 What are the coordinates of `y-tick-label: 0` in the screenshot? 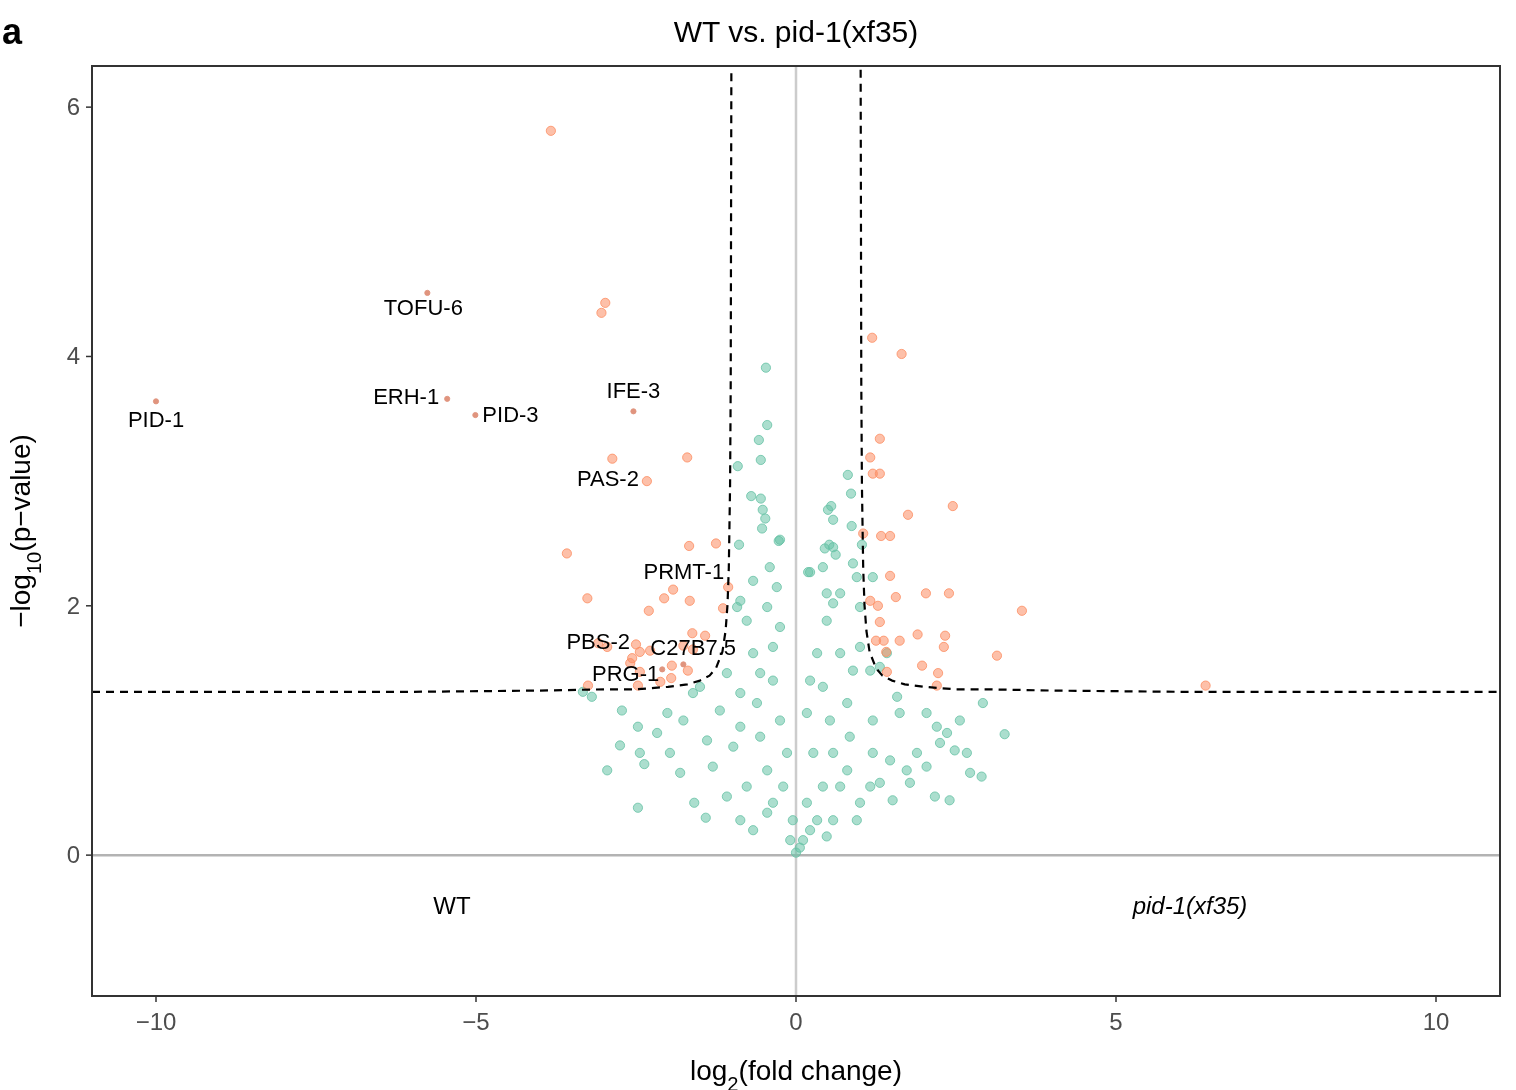 It's located at (73, 855).